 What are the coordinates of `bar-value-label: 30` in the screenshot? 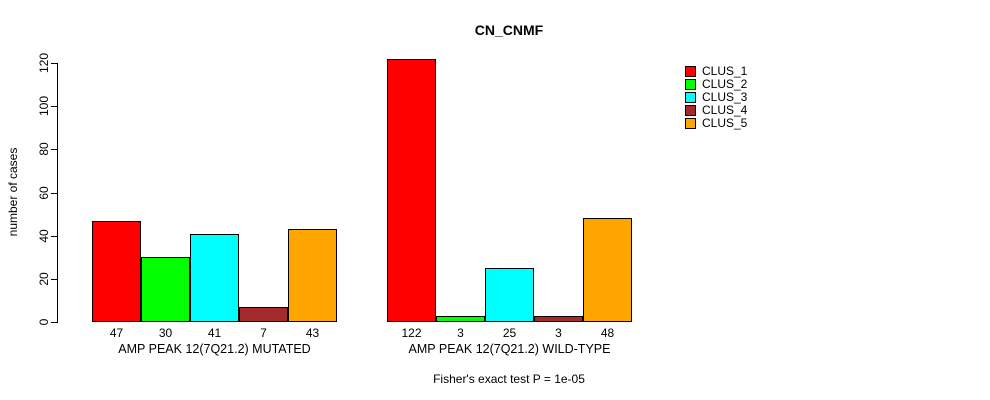 It's located at (165, 333).